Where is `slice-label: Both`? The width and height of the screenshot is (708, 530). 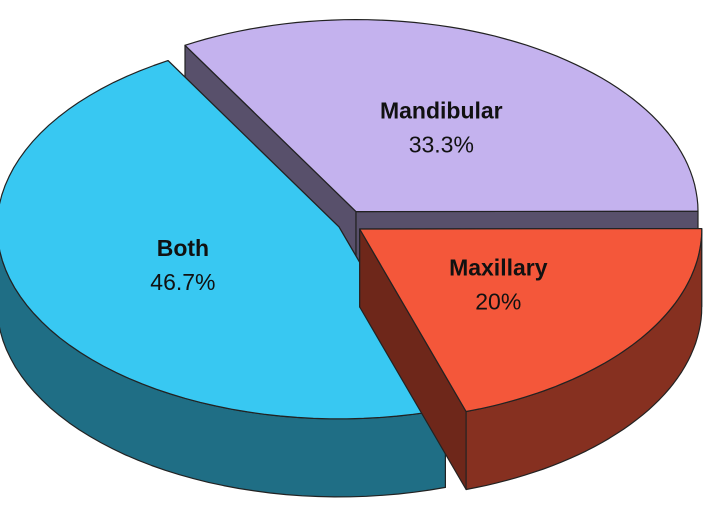
slice-label: Both is located at coordinates (183, 248).